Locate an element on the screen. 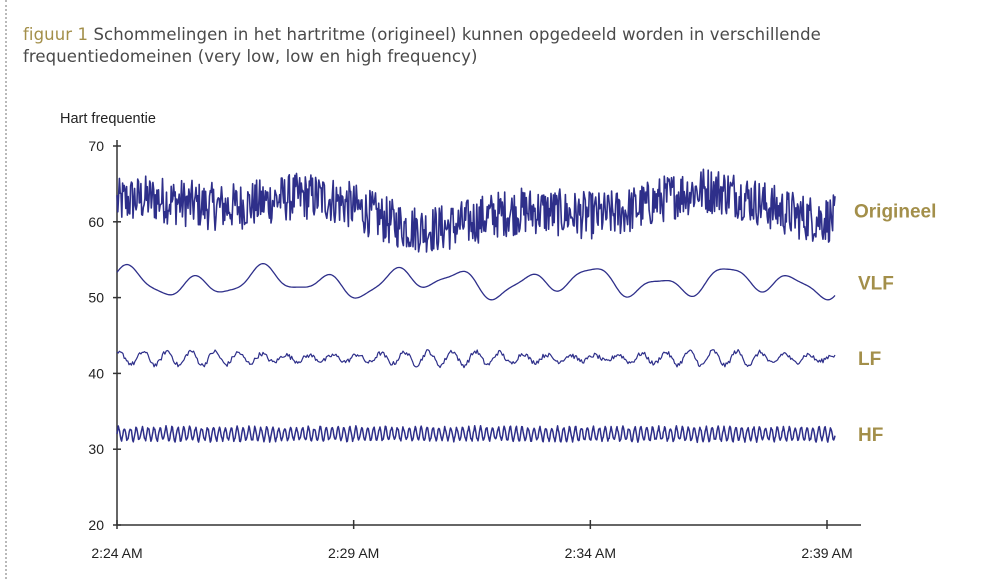 The width and height of the screenshot is (999, 579). series-line-origineel is located at coordinates (476, 210).